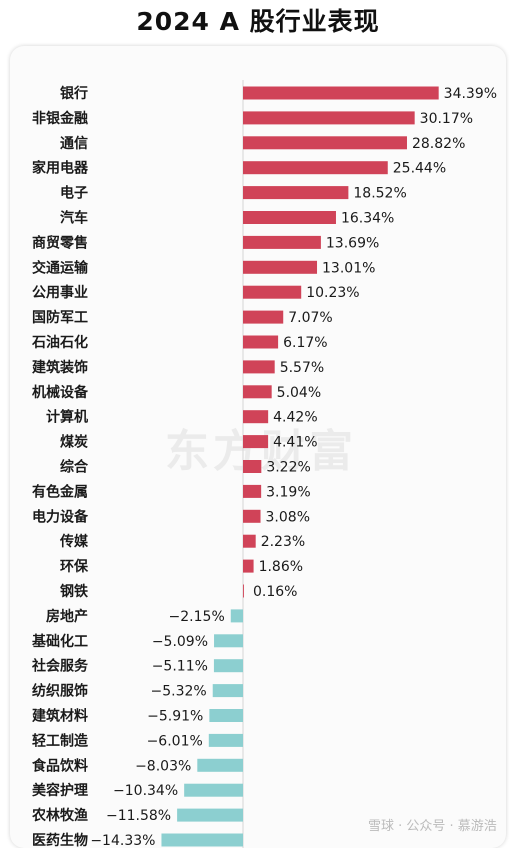 This screenshot has height=848, width=516. I want to click on value-label-1: 30.17%, so click(446, 119).